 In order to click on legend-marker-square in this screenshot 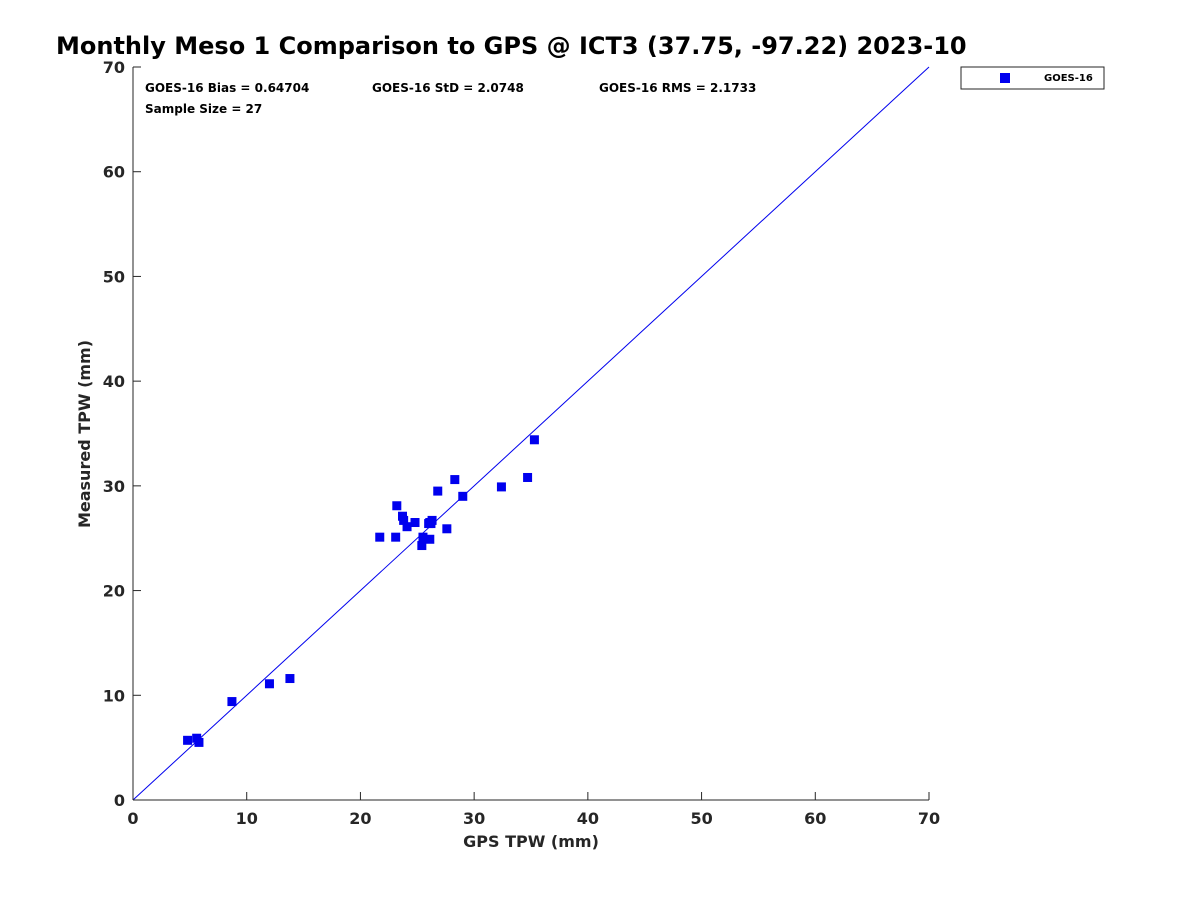, I will do `click(1005, 78)`.